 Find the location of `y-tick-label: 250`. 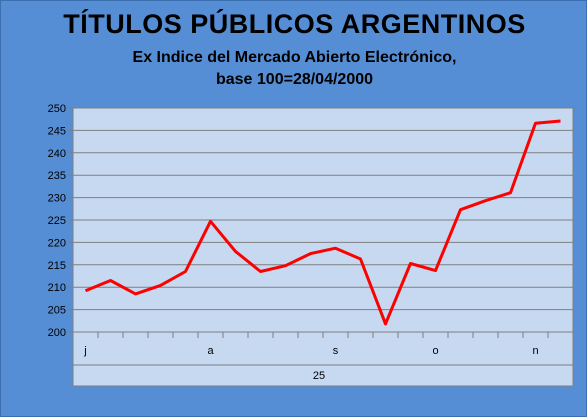

y-tick-label: 250 is located at coordinates (57, 109).